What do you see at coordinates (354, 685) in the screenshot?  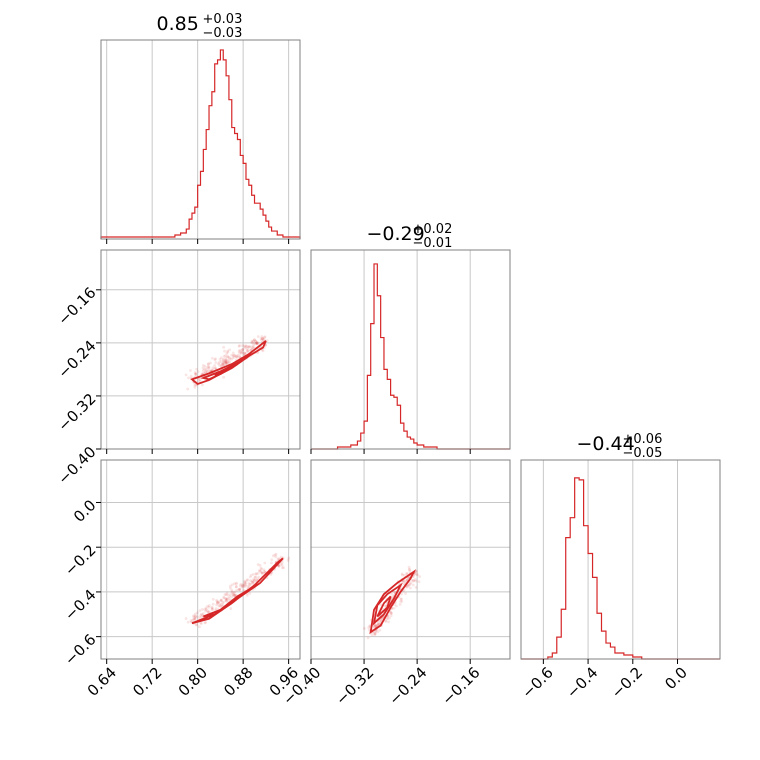 I see `x-tick-label-1-1: −0.32` at bounding box center [354, 685].